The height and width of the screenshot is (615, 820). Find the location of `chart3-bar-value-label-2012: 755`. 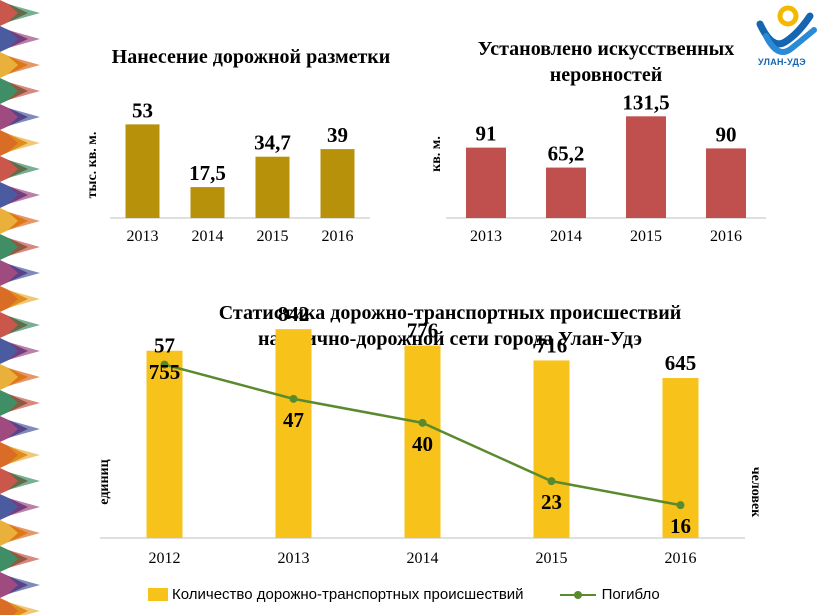

chart3-bar-value-label-2012: 755 is located at coordinates (165, 372).